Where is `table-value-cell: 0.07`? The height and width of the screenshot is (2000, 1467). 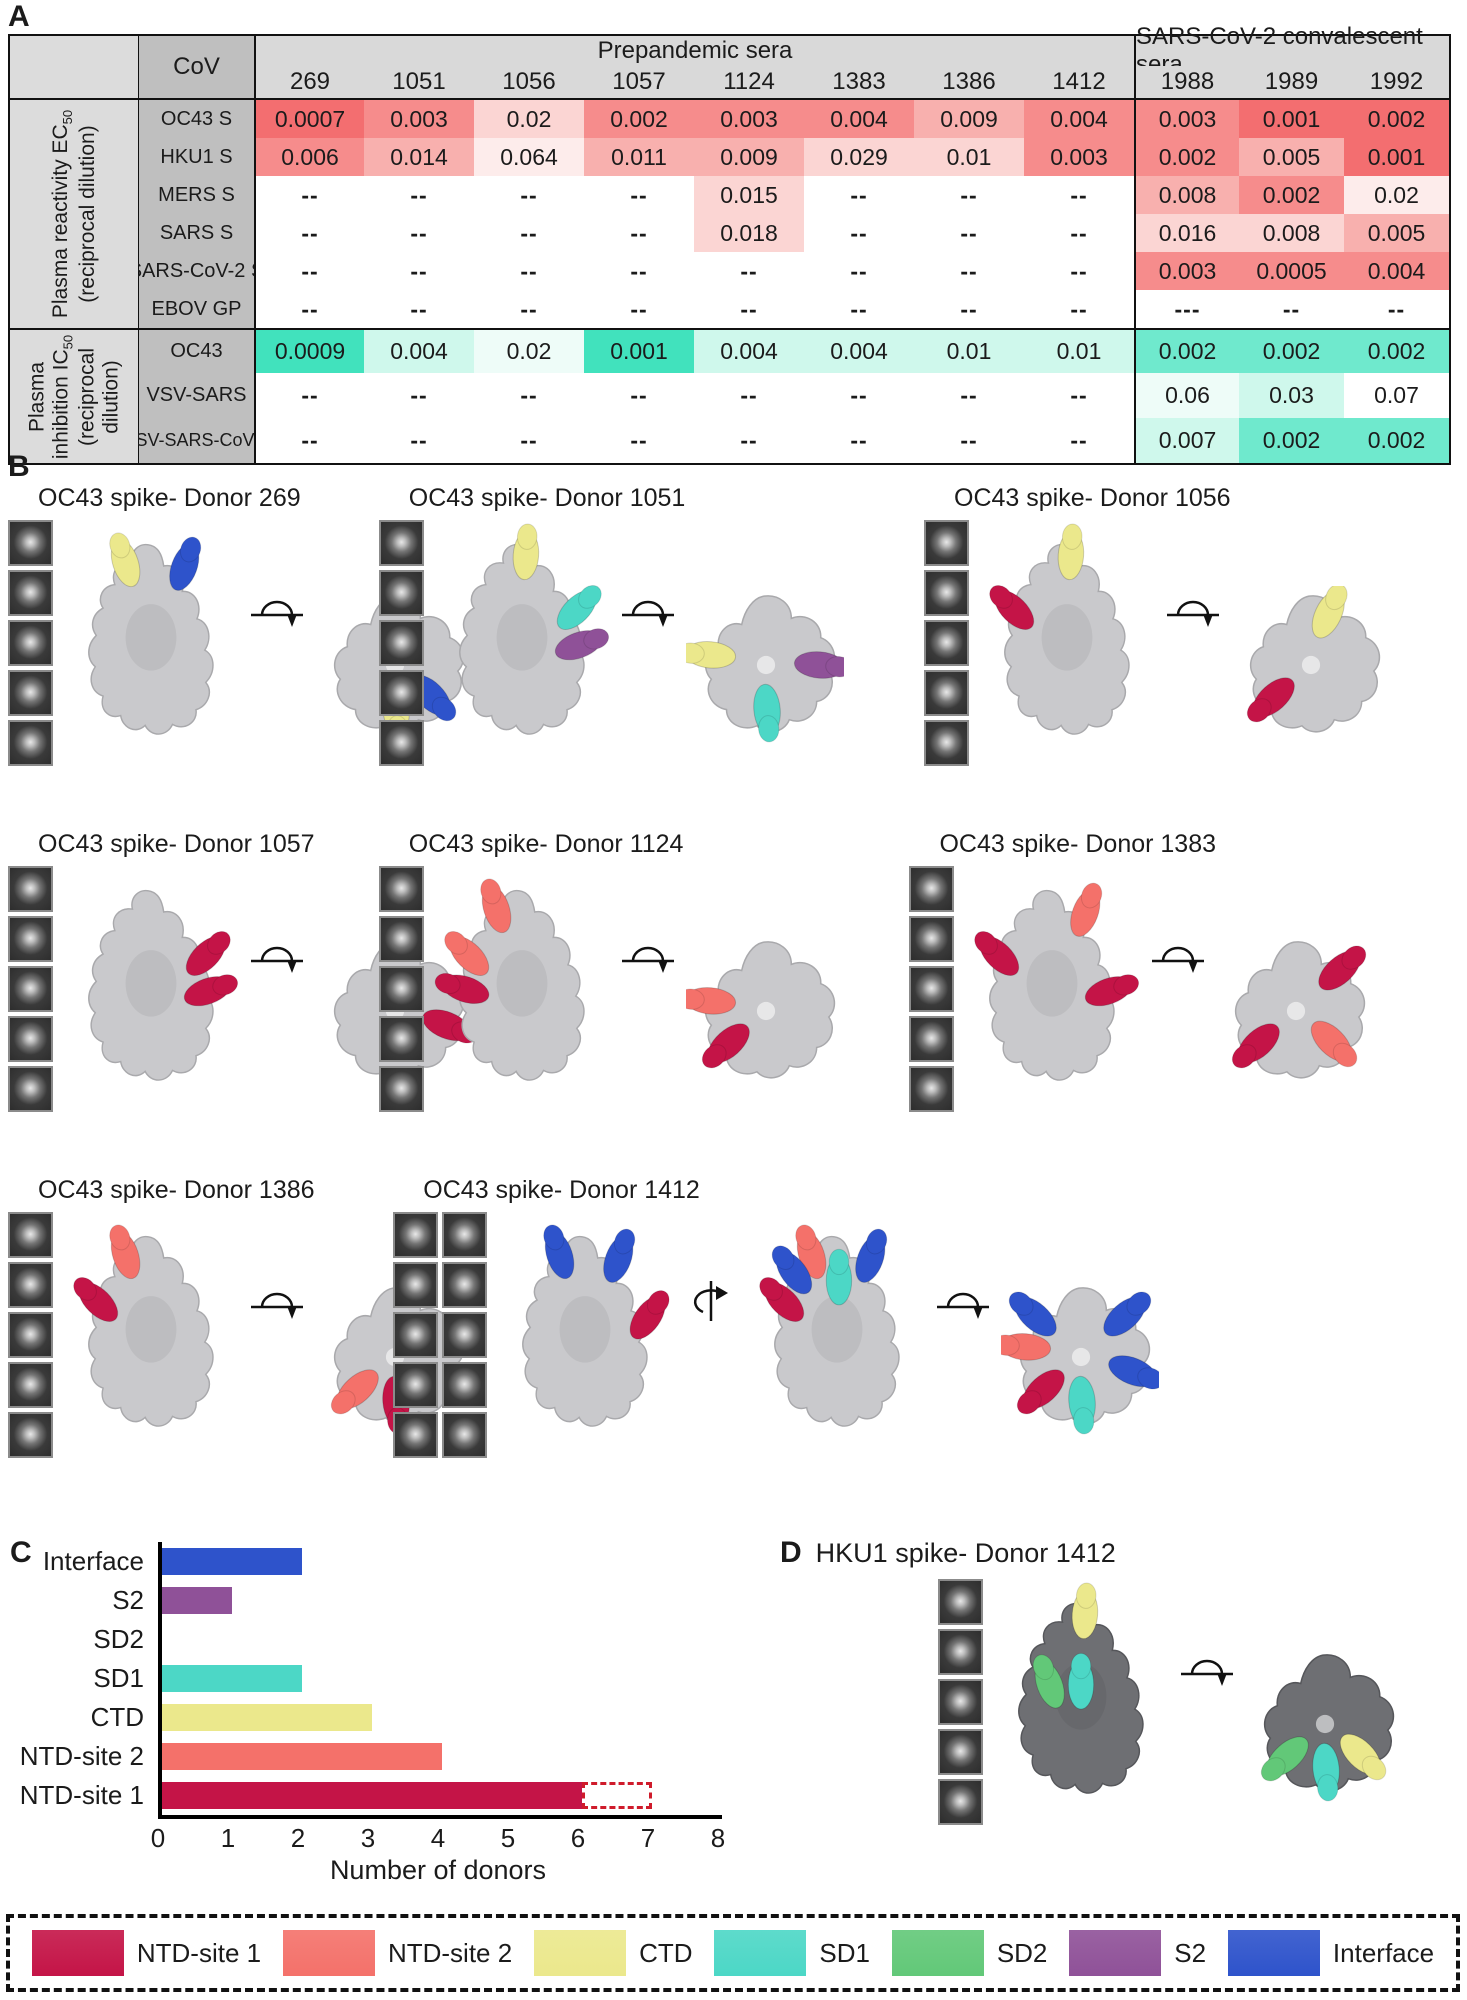 table-value-cell: 0.07 is located at coordinates (1396, 395).